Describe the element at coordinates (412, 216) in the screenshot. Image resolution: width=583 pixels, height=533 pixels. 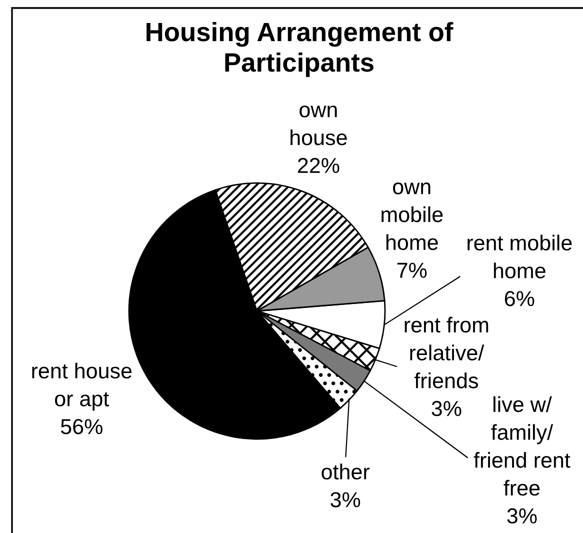
I see `slice-label: own mobile home` at that location.